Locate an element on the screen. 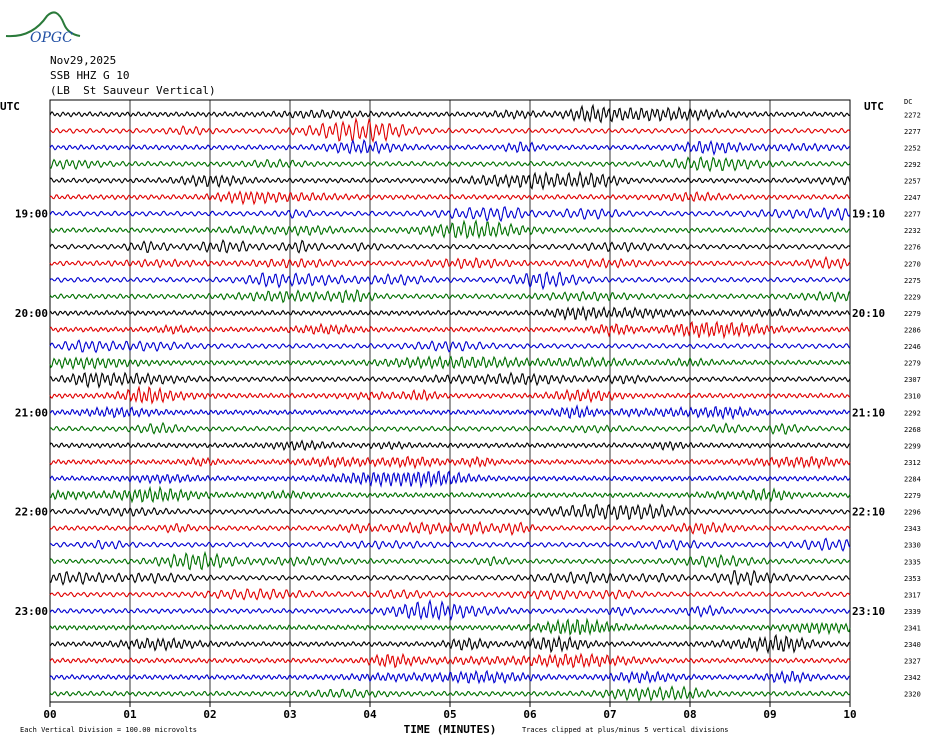 The height and width of the screenshot is (744, 930). left-time-label: 22:00 is located at coordinates (31, 512).